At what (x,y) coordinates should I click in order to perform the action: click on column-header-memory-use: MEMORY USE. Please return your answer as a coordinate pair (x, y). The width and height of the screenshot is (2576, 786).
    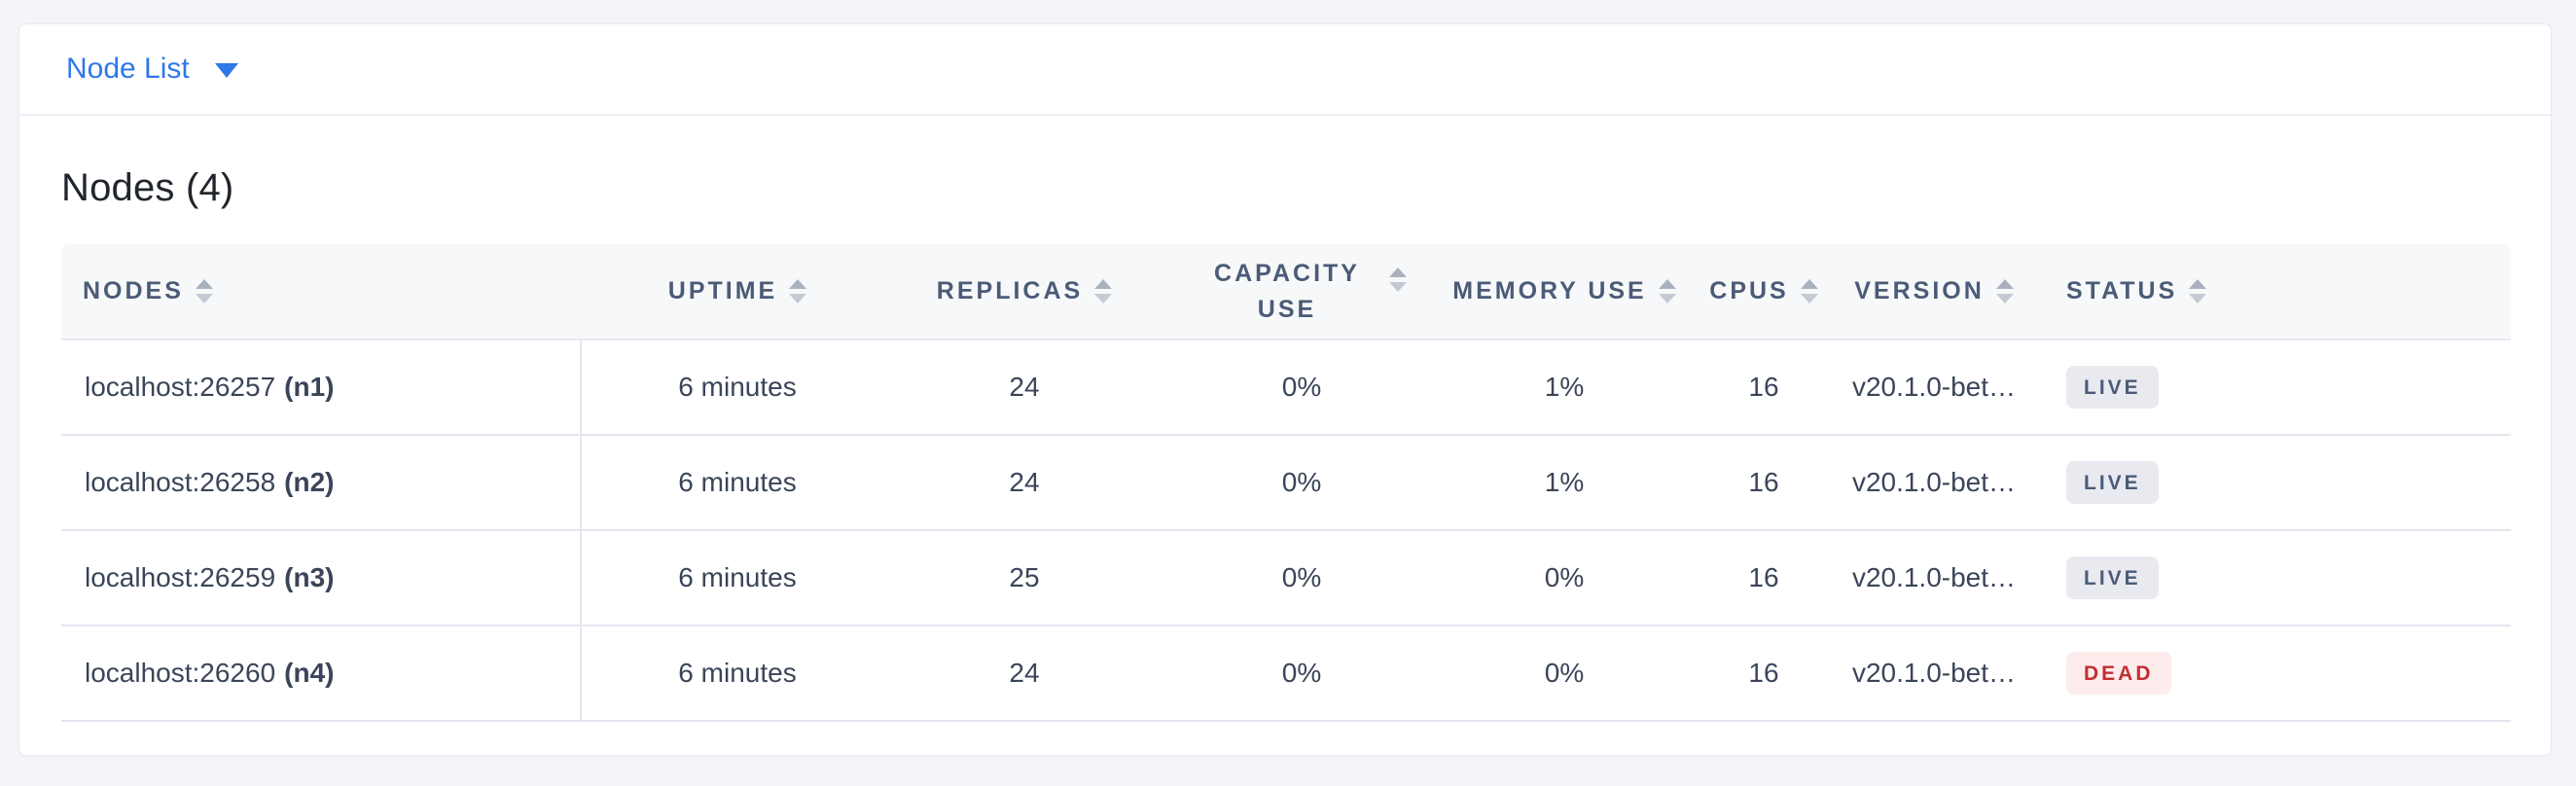
    Looking at the image, I should click on (1564, 292).